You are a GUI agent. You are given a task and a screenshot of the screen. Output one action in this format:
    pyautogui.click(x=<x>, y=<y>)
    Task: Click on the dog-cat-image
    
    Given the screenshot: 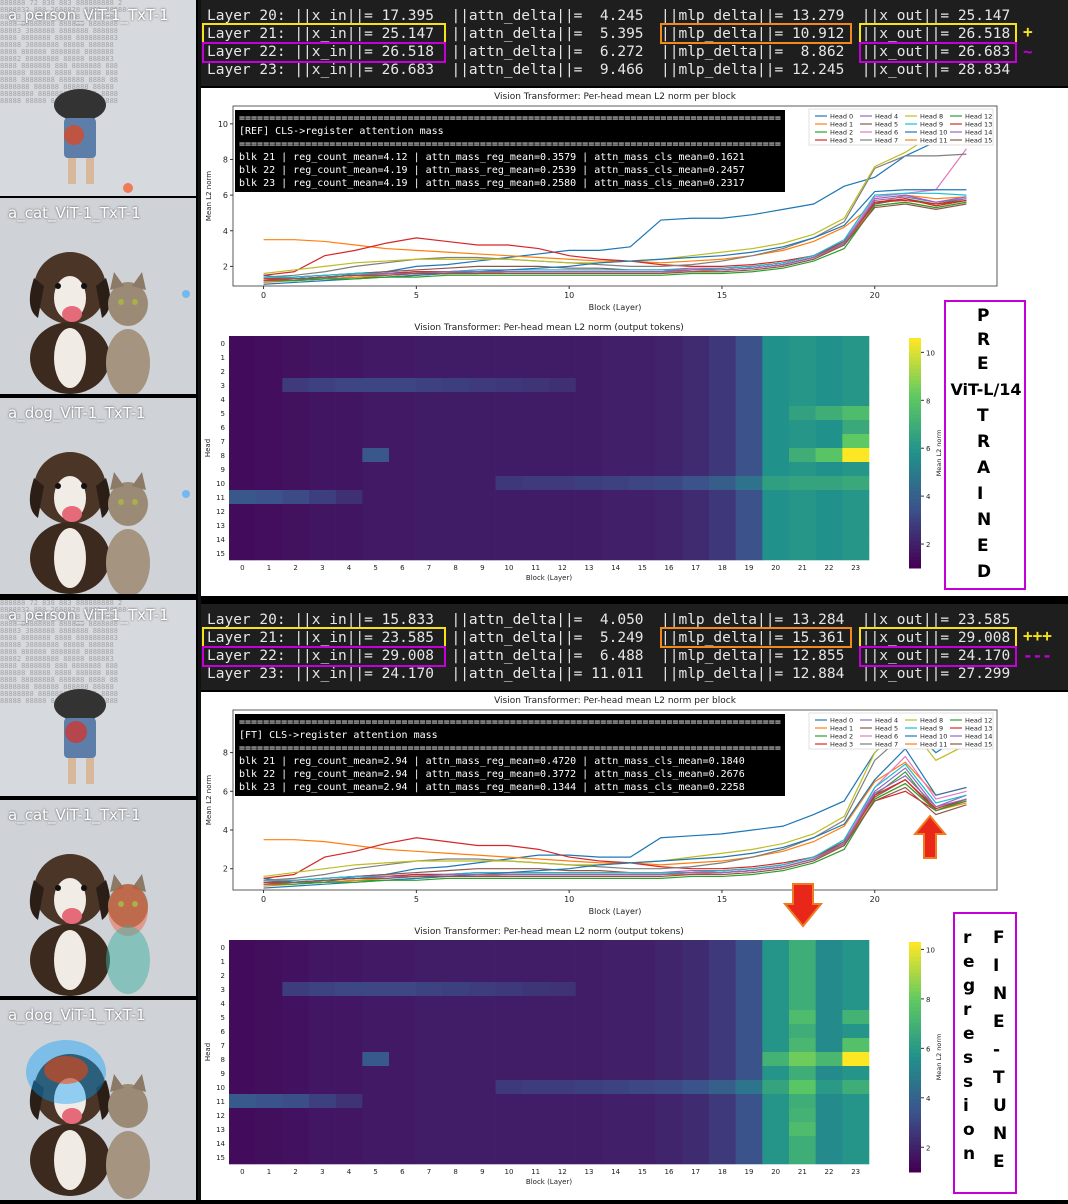 What is the action you would take?
    pyautogui.click(x=98, y=1100)
    